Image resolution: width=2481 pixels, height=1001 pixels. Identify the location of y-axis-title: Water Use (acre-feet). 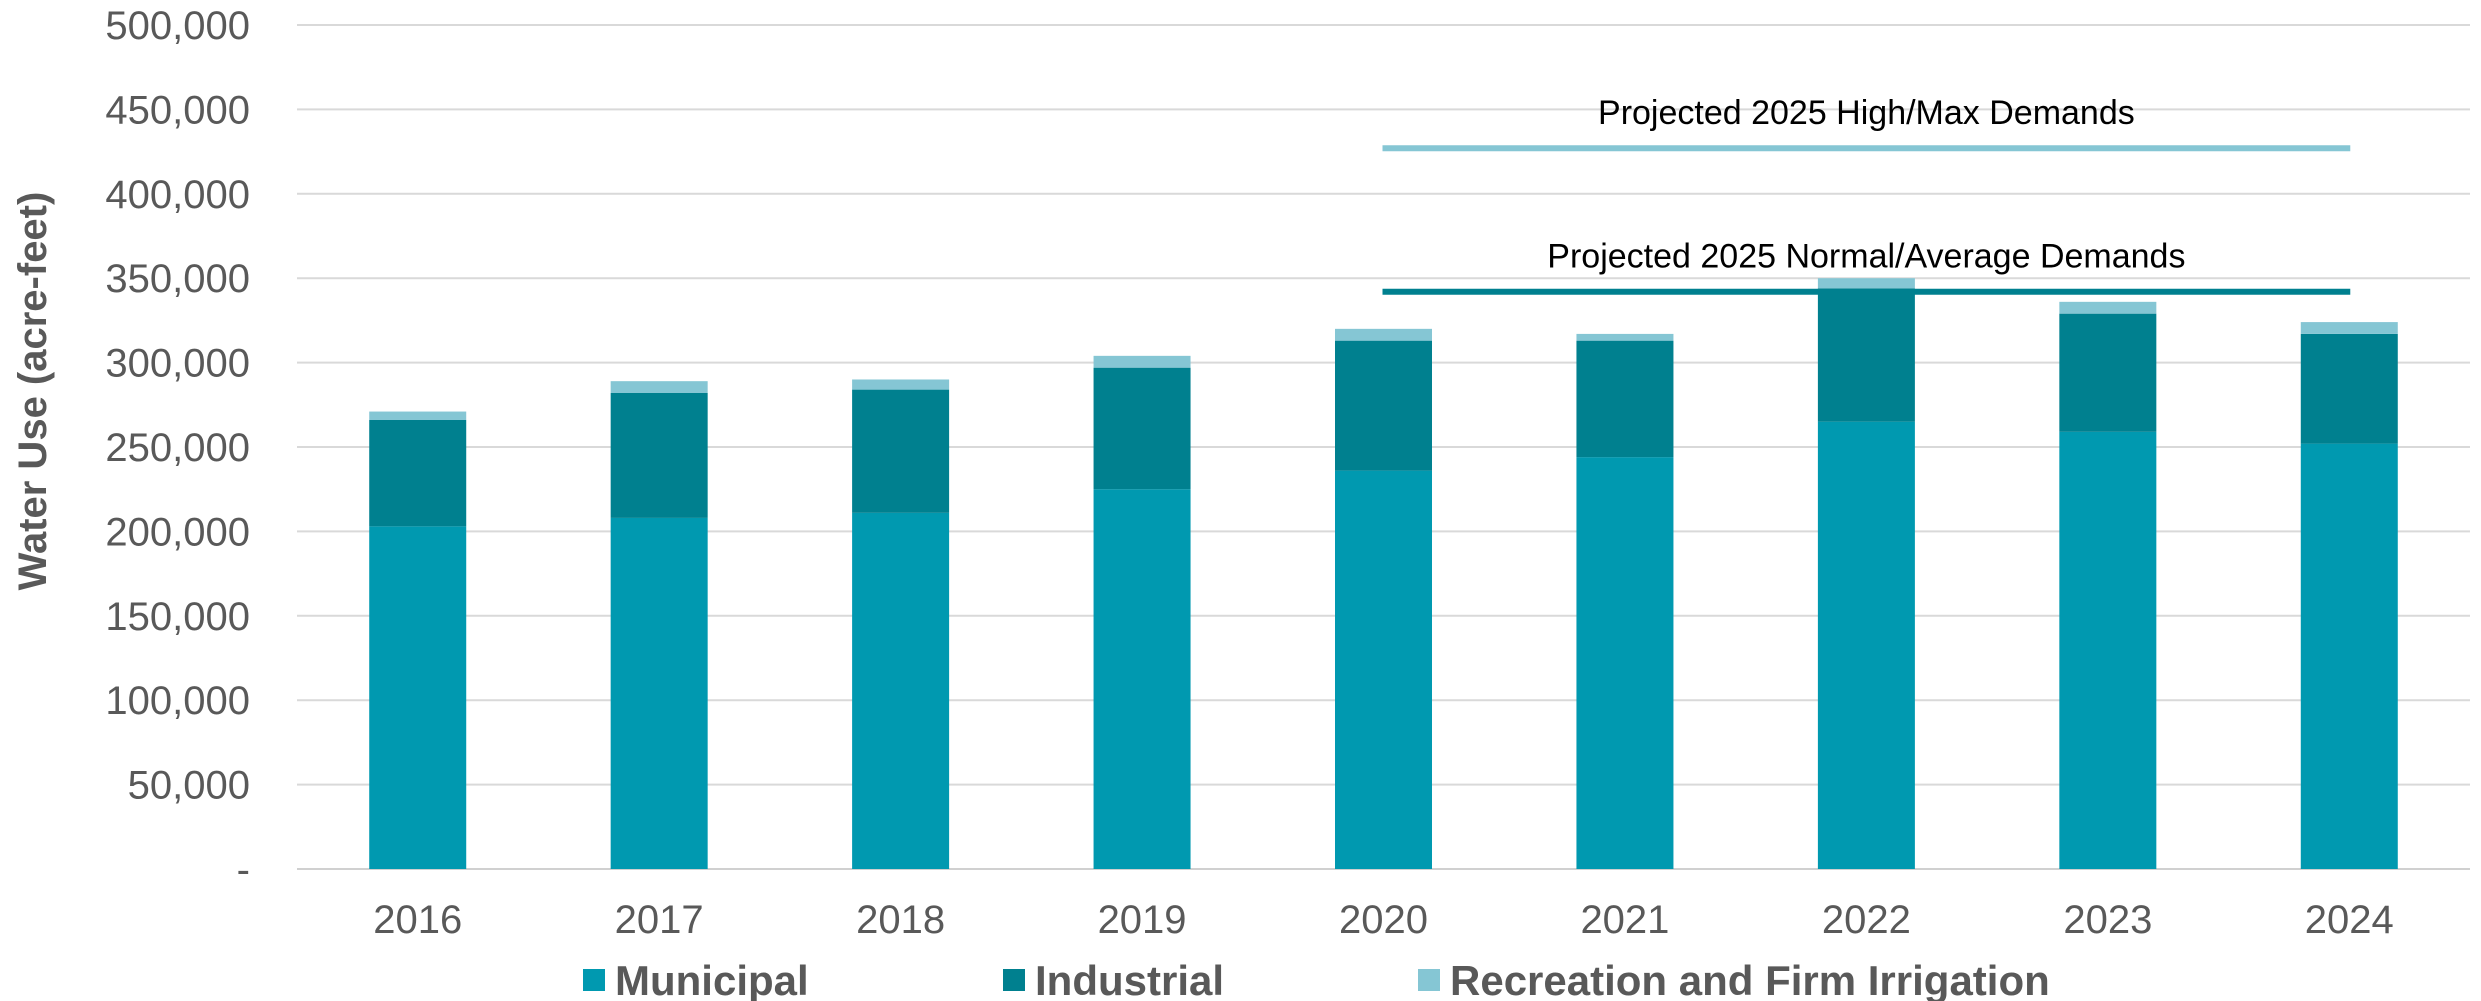
(33, 391).